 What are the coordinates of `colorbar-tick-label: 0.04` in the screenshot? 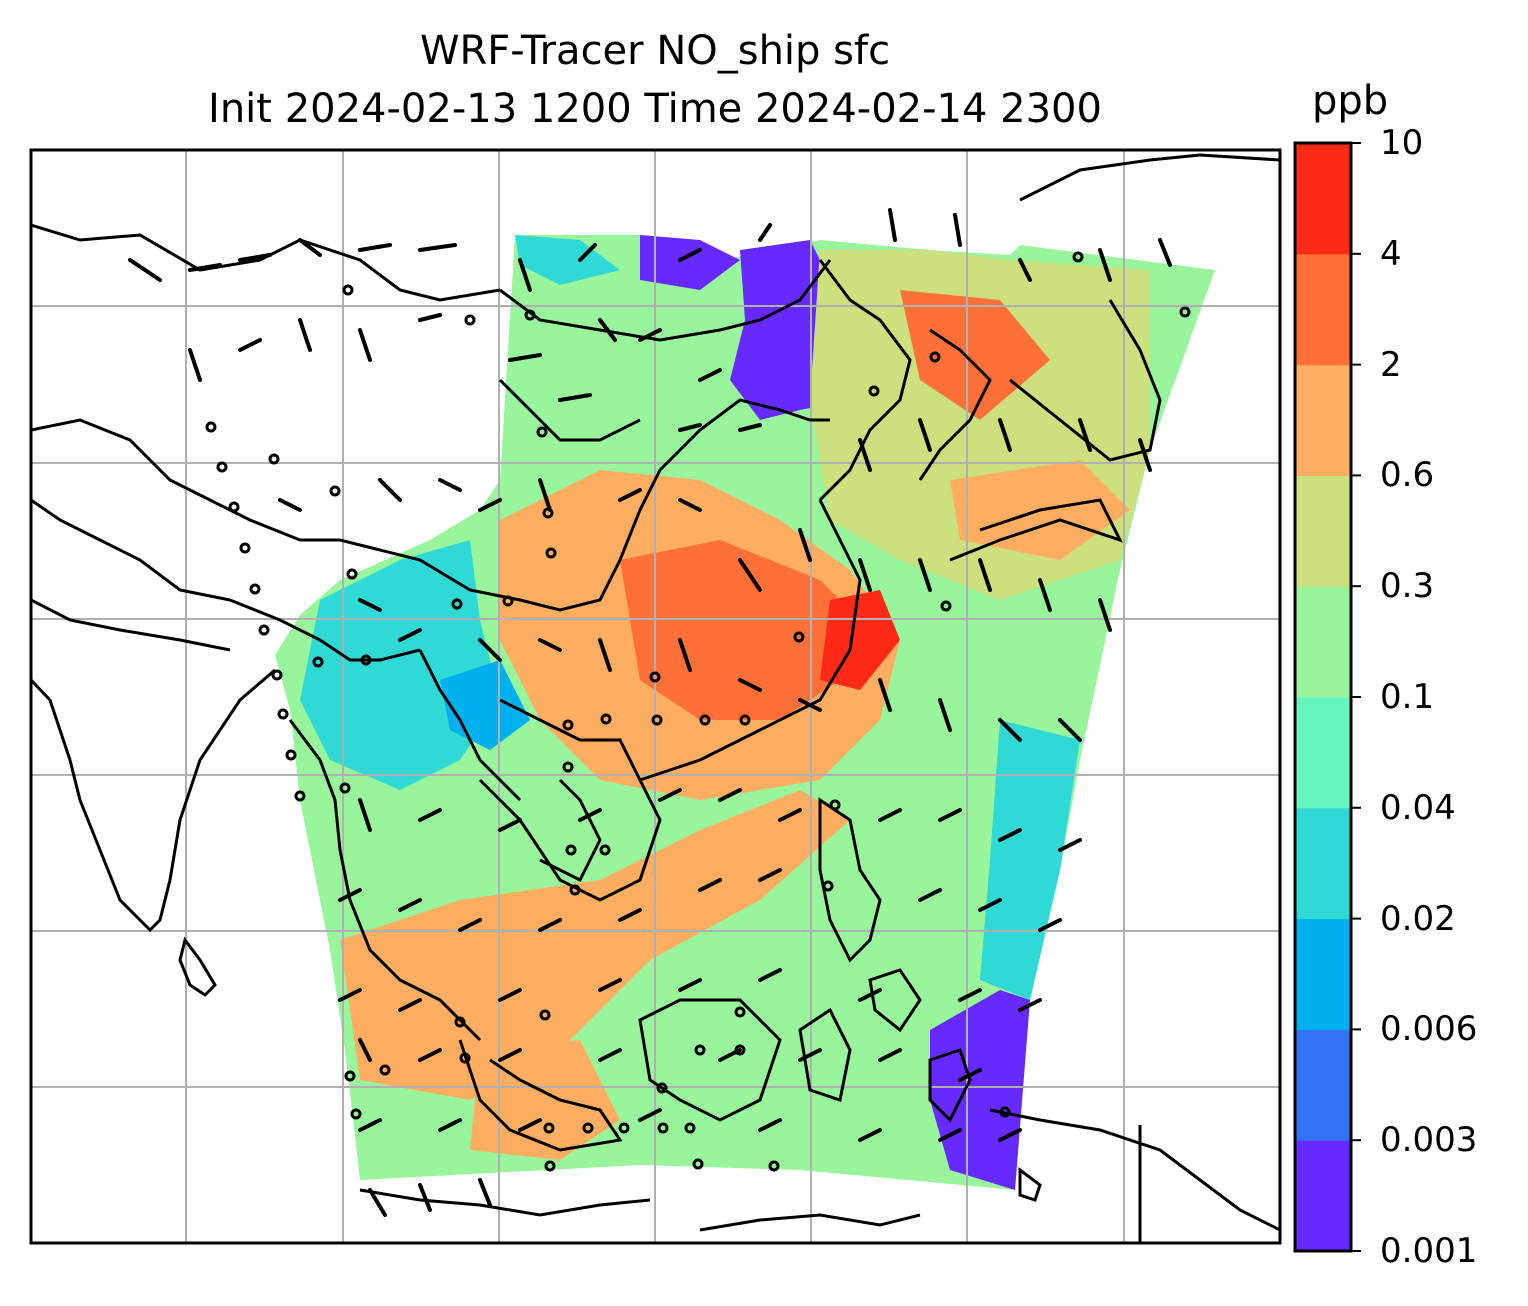 It's located at (1418, 807).